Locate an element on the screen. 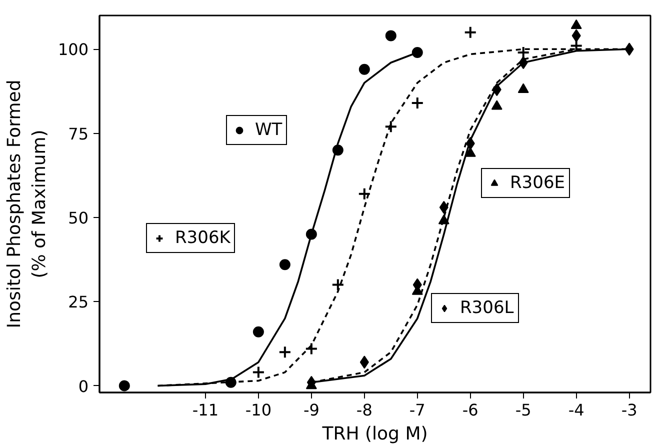  legend-label: R306K is located at coordinates (202, 238).